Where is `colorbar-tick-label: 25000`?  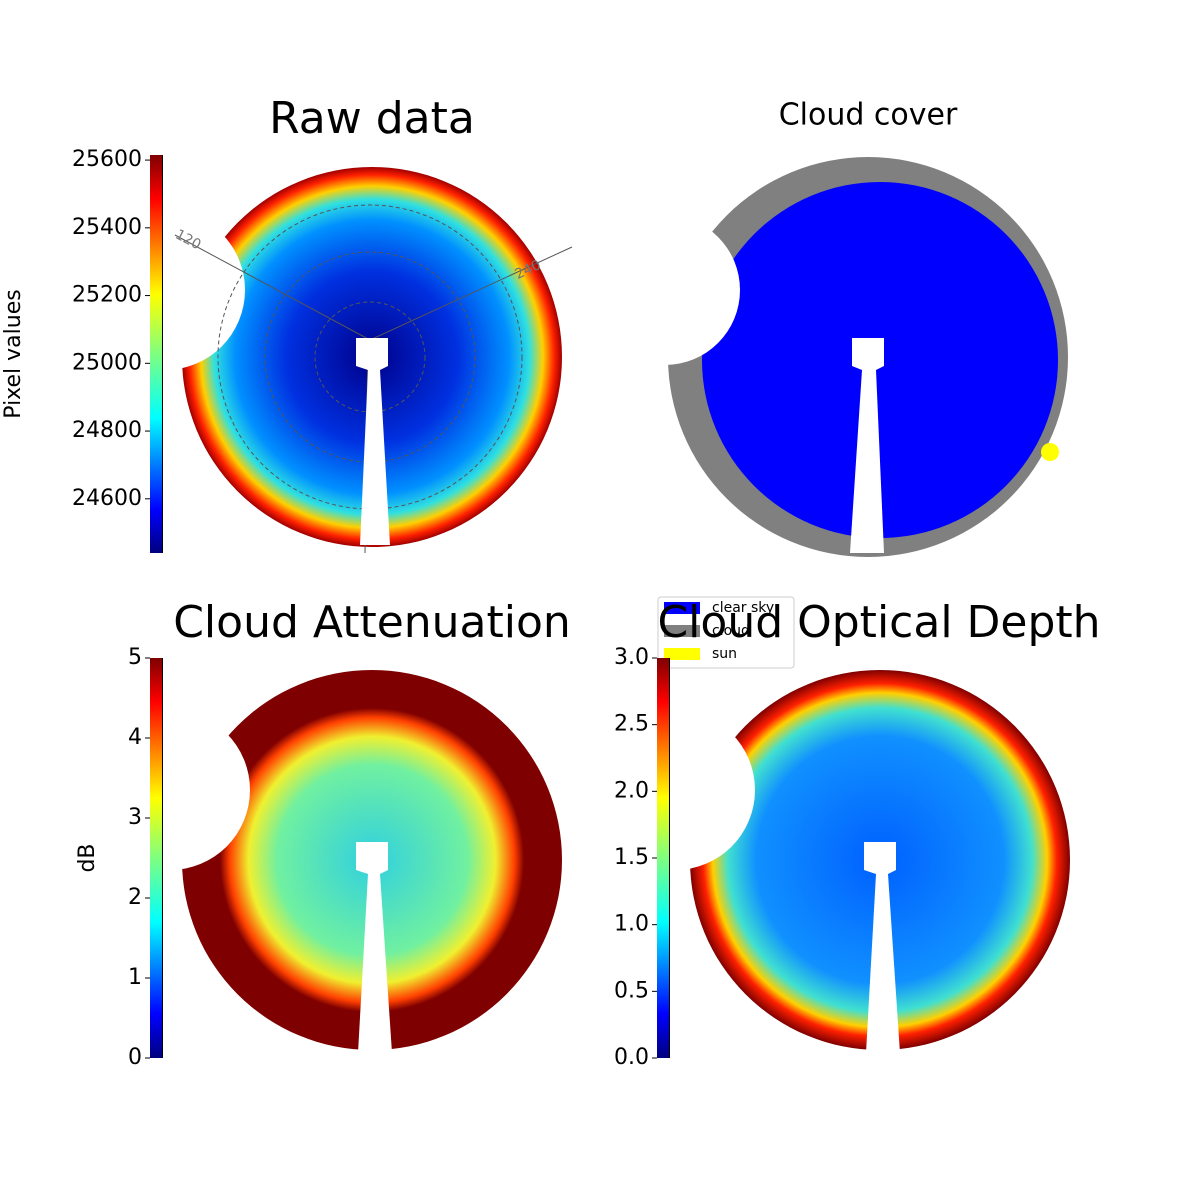
colorbar-tick-label: 25000 is located at coordinates (107, 362).